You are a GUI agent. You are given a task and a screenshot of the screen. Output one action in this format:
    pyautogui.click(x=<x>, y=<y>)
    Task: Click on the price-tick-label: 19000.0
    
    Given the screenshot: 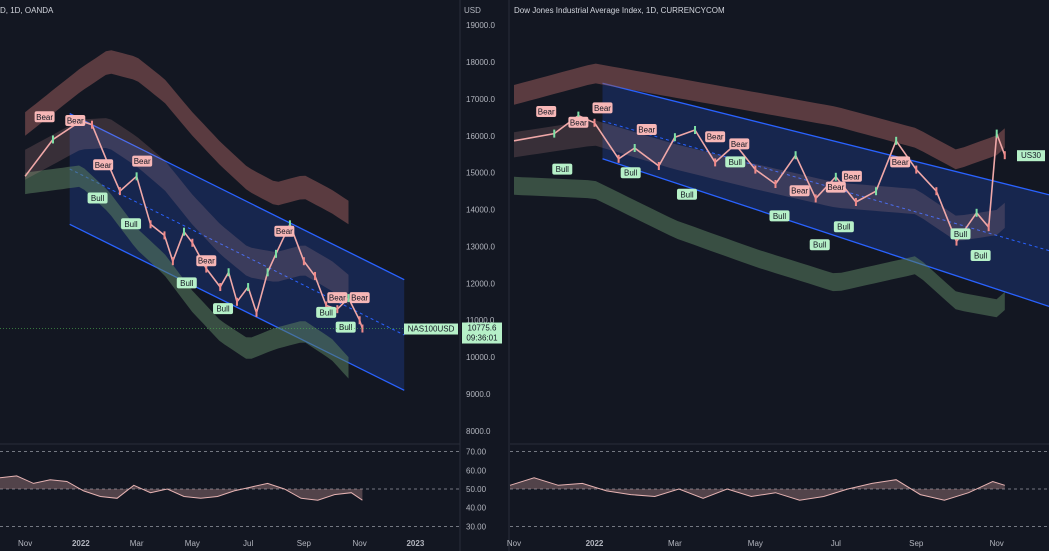 What is the action you would take?
    pyautogui.click(x=480, y=25)
    